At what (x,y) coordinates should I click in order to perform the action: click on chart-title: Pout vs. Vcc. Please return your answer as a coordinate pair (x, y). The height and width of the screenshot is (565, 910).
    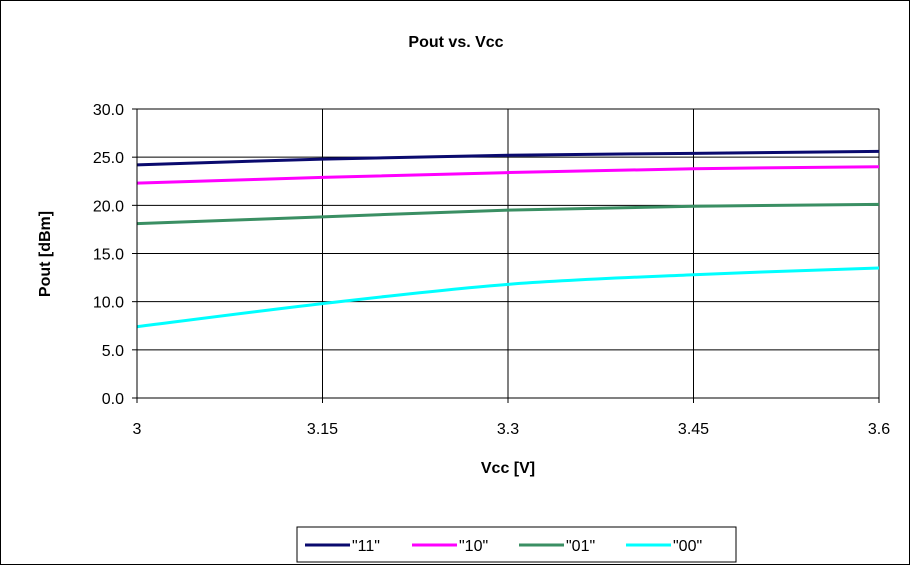
    Looking at the image, I should click on (455, 42).